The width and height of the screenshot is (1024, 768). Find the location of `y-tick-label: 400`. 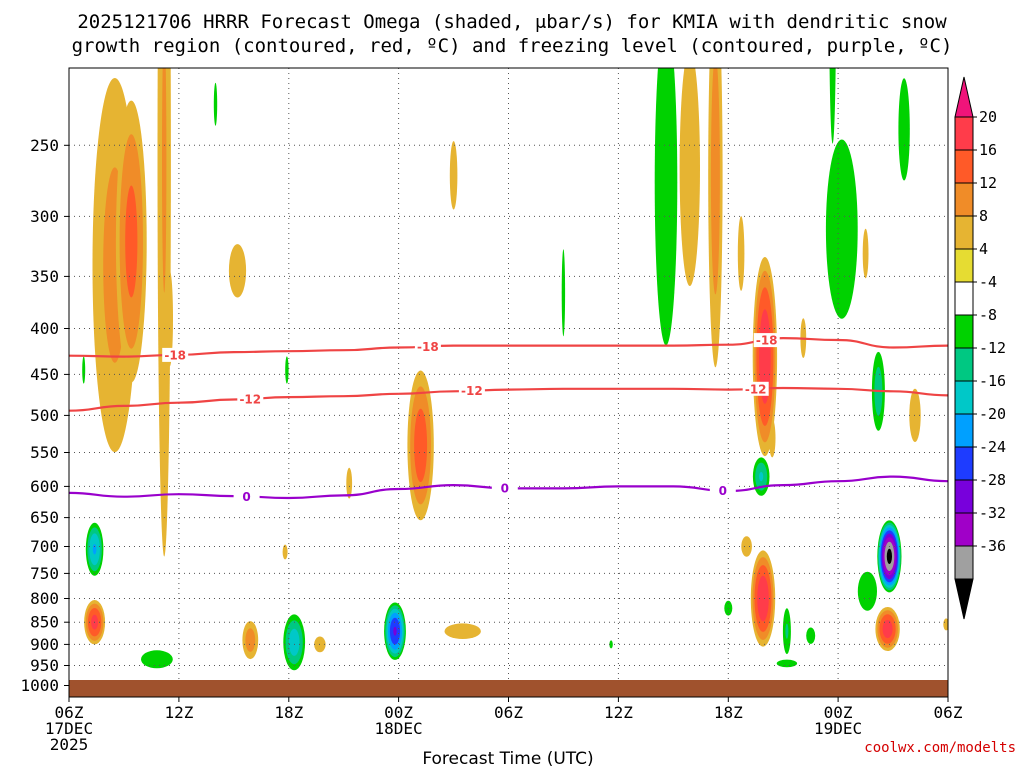

y-tick-label: 400 is located at coordinates (44, 328).